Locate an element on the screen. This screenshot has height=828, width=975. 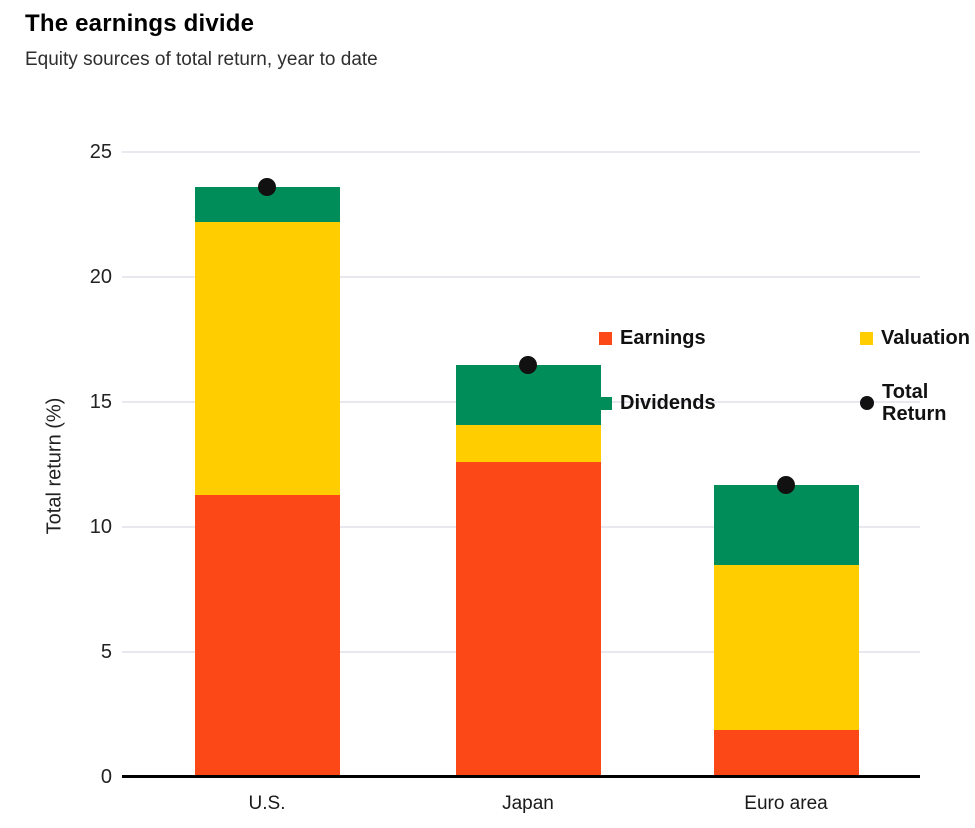
bar-japan is located at coordinates (528, 464).